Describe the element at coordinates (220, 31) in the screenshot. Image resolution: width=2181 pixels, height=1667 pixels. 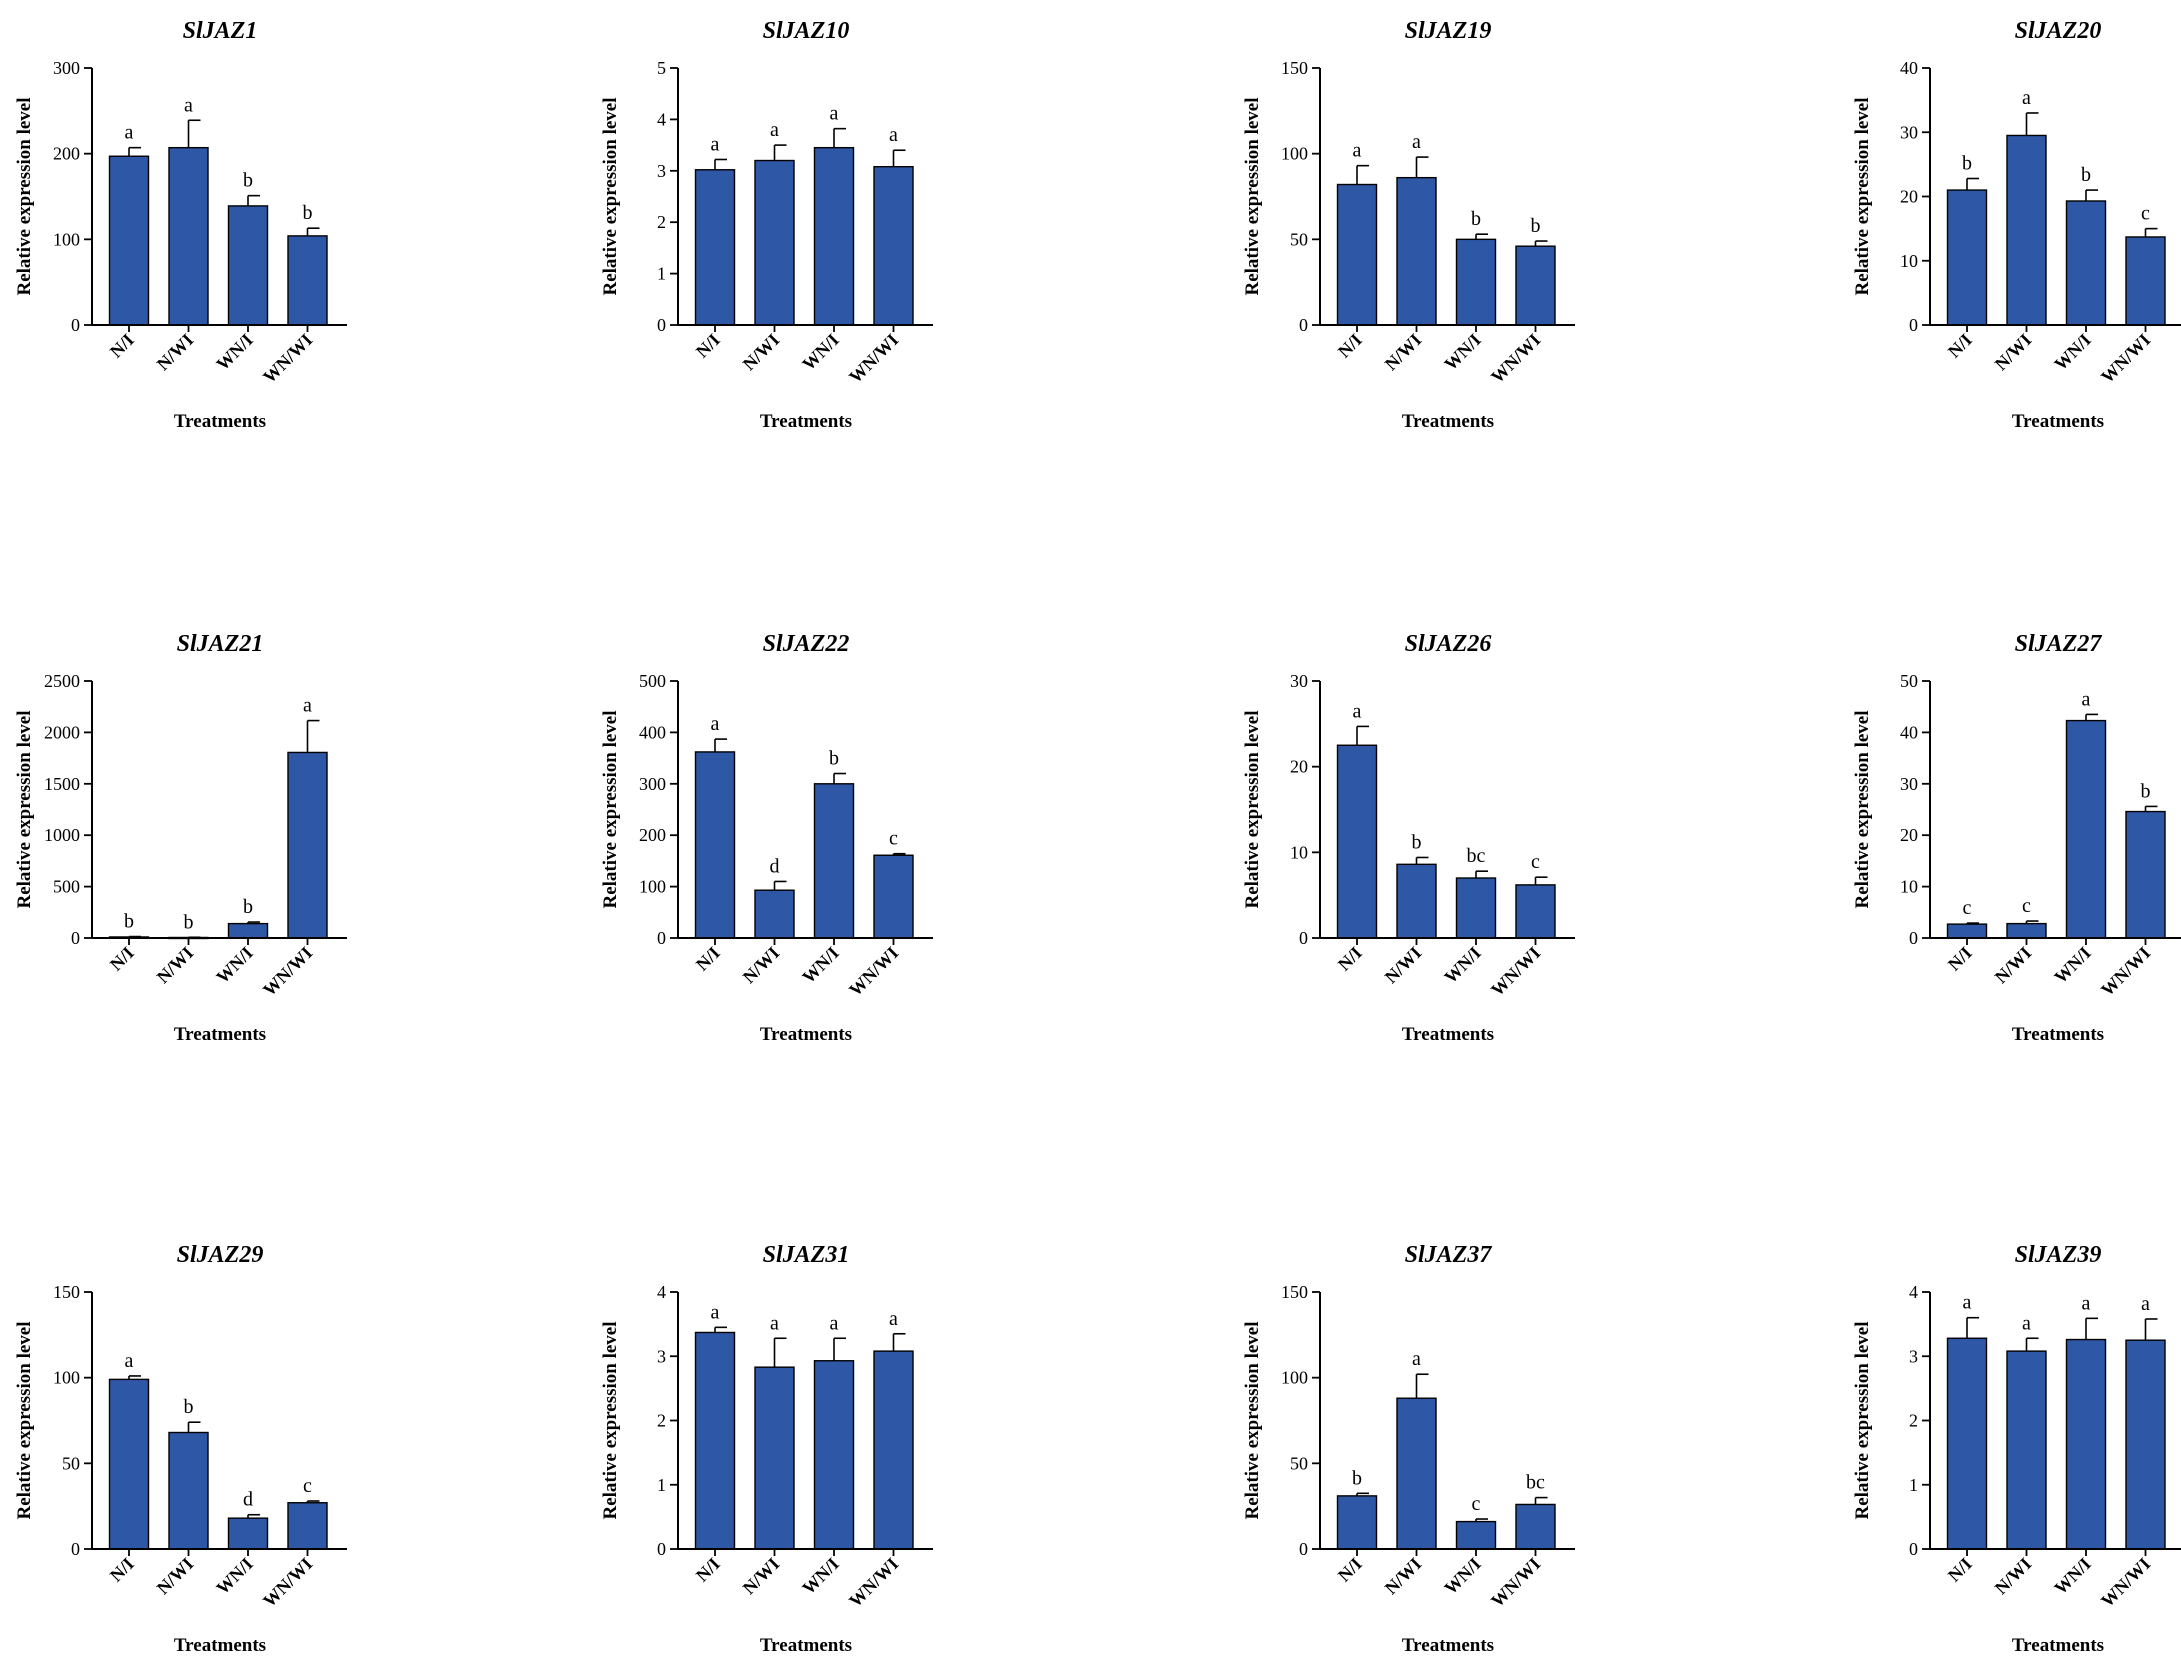
I see `chart-title: SlJAZ1` at that location.